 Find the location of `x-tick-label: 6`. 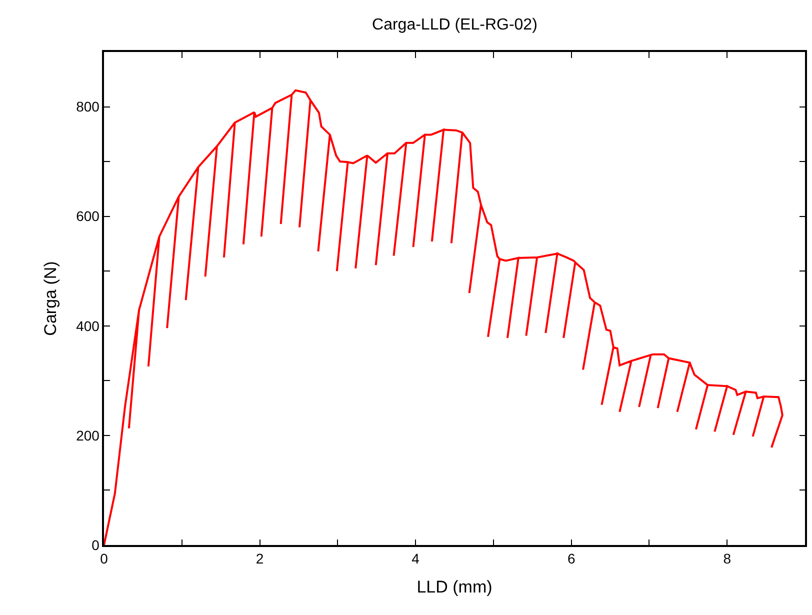

x-tick-label: 6 is located at coordinates (571, 558).